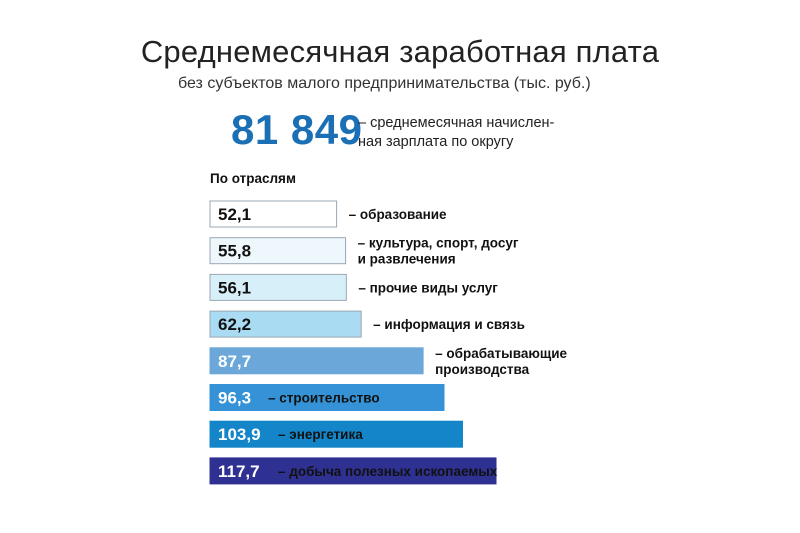 The height and width of the screenshot is (533, 800). Describe the element at coordinates (449, 324) in the screenshot. I see `bar-category-label: – информация и связь` at that location.